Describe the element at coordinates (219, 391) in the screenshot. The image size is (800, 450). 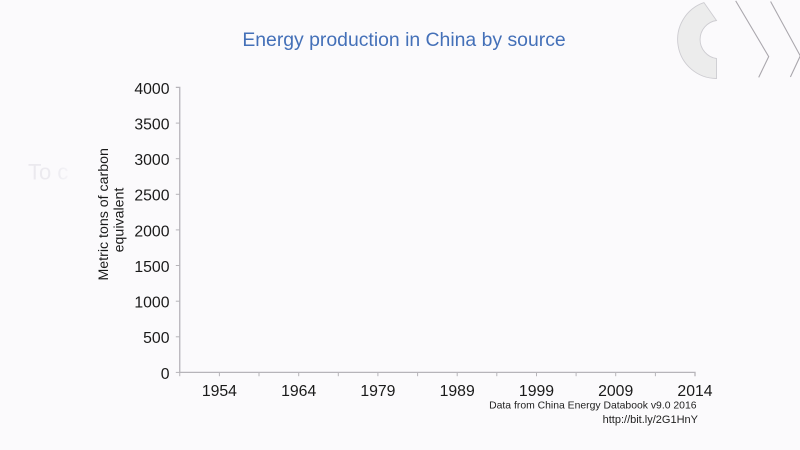
I see `svg-text: 1954` at that location.